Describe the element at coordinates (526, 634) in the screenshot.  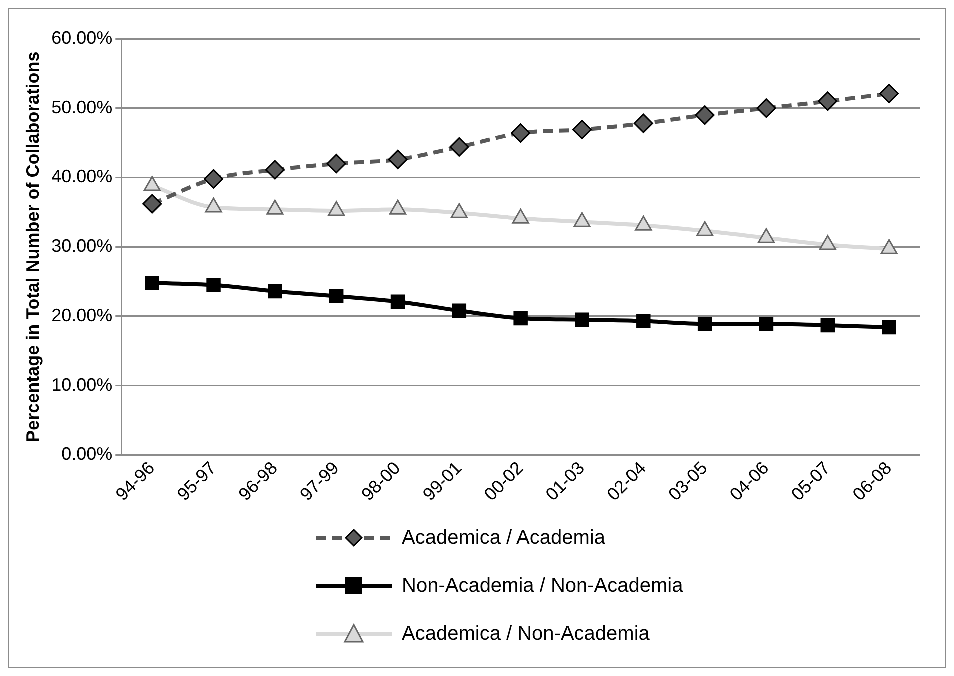
I see `legend-label: Academica / Non-Academia` at that location.